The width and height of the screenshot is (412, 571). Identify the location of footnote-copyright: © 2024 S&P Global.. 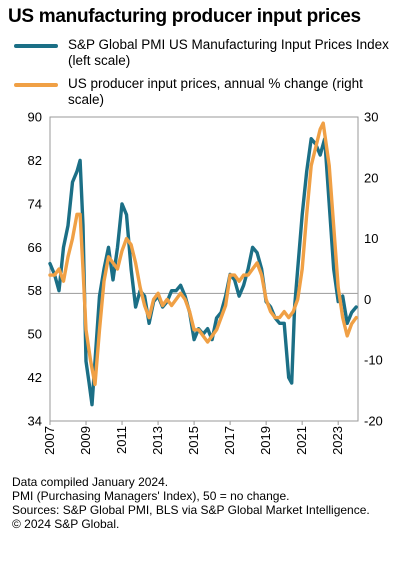
(66, 524).